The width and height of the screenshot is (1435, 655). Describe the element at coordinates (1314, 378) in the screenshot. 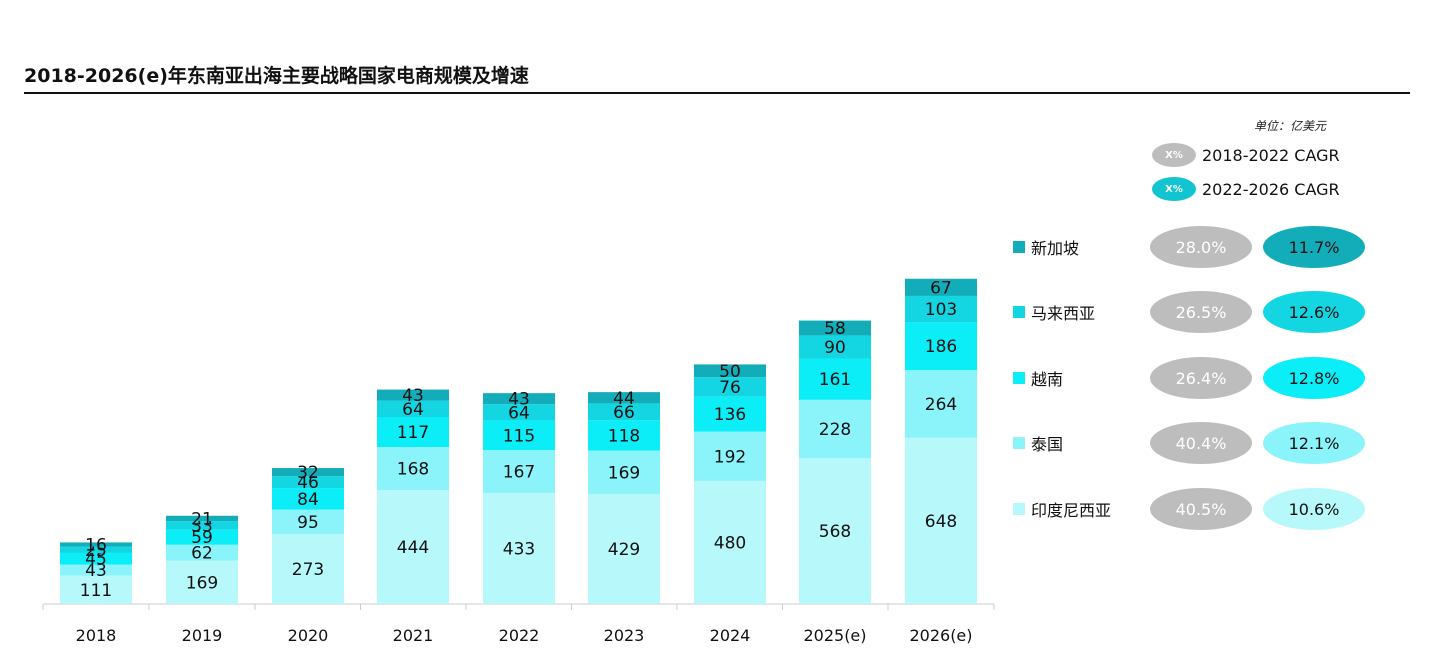

I see `cagr-2022-2026-value: 12.8%` at that location.